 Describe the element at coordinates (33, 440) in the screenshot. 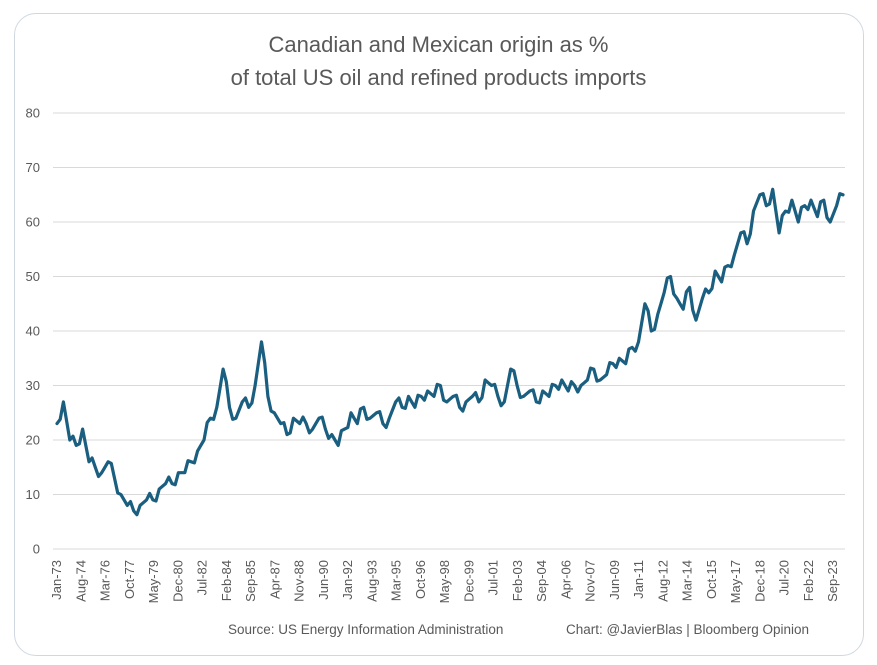

I see `y-tick-label: 20` at that location.